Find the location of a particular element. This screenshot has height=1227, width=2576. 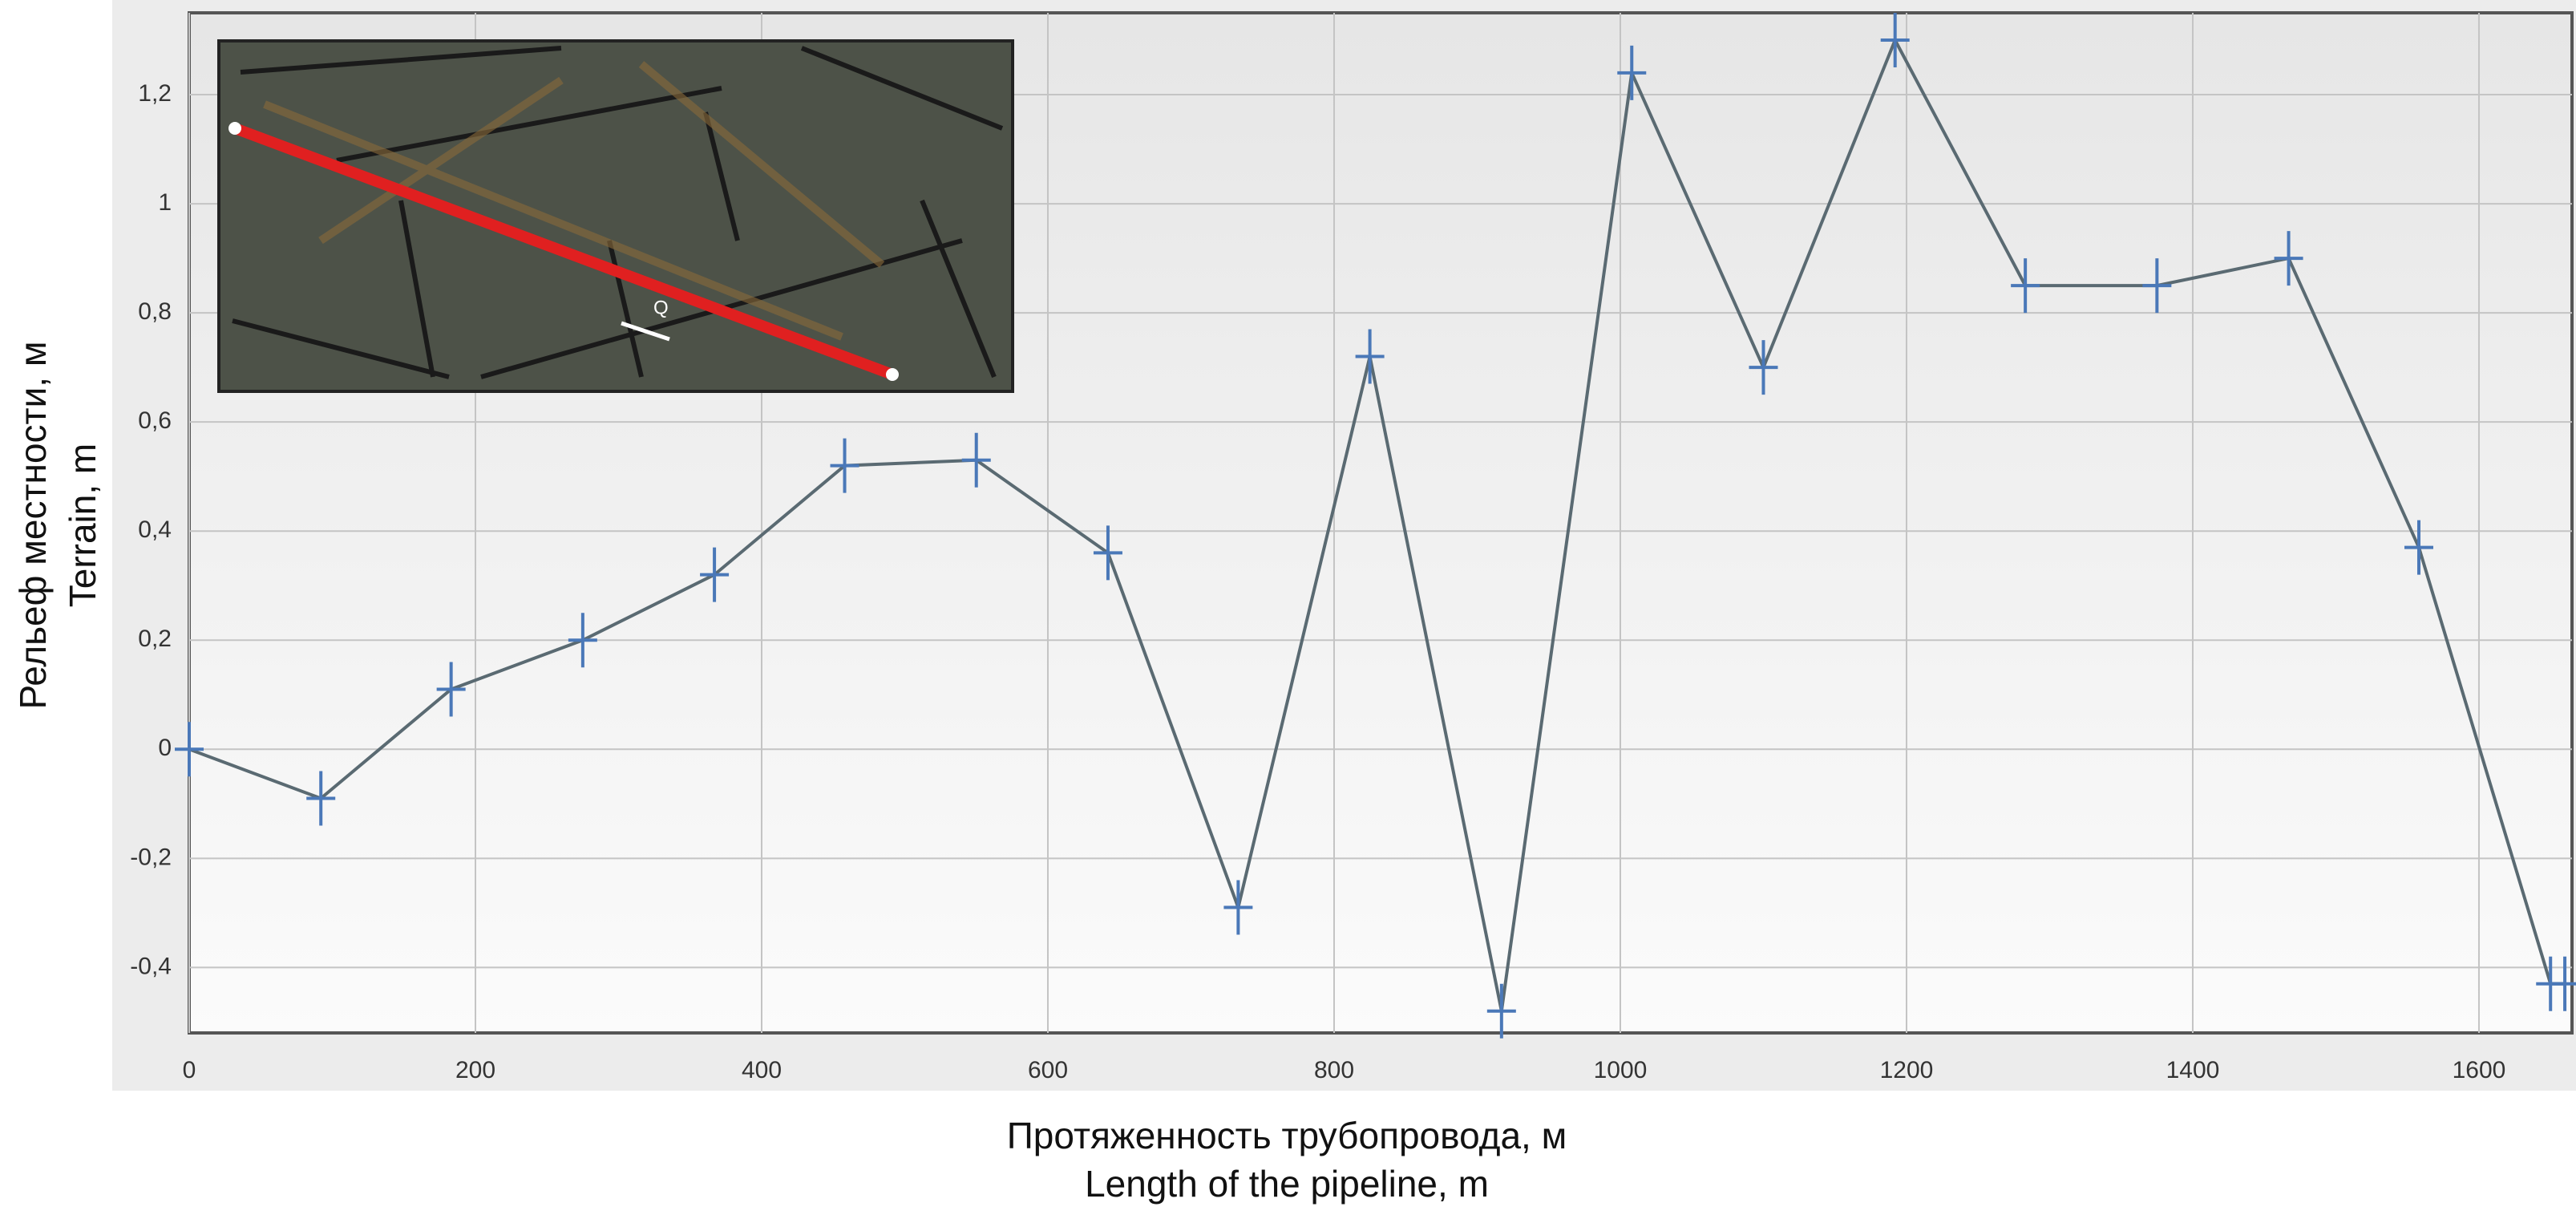

x-tick-label: 600 is located at coordinates (1048, 1070).